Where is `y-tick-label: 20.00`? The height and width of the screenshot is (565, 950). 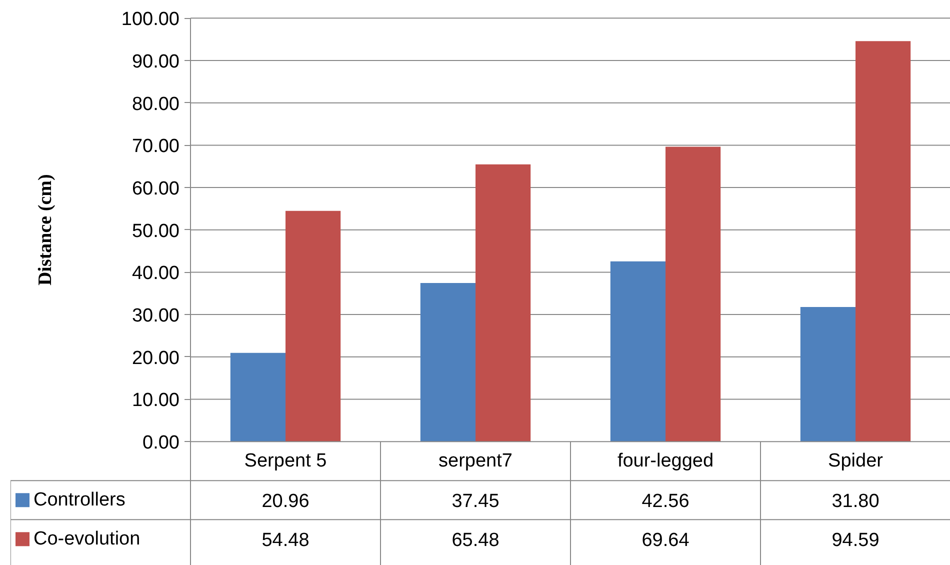
y-tick-label: 20.00 is located at coordinates (156, 358).